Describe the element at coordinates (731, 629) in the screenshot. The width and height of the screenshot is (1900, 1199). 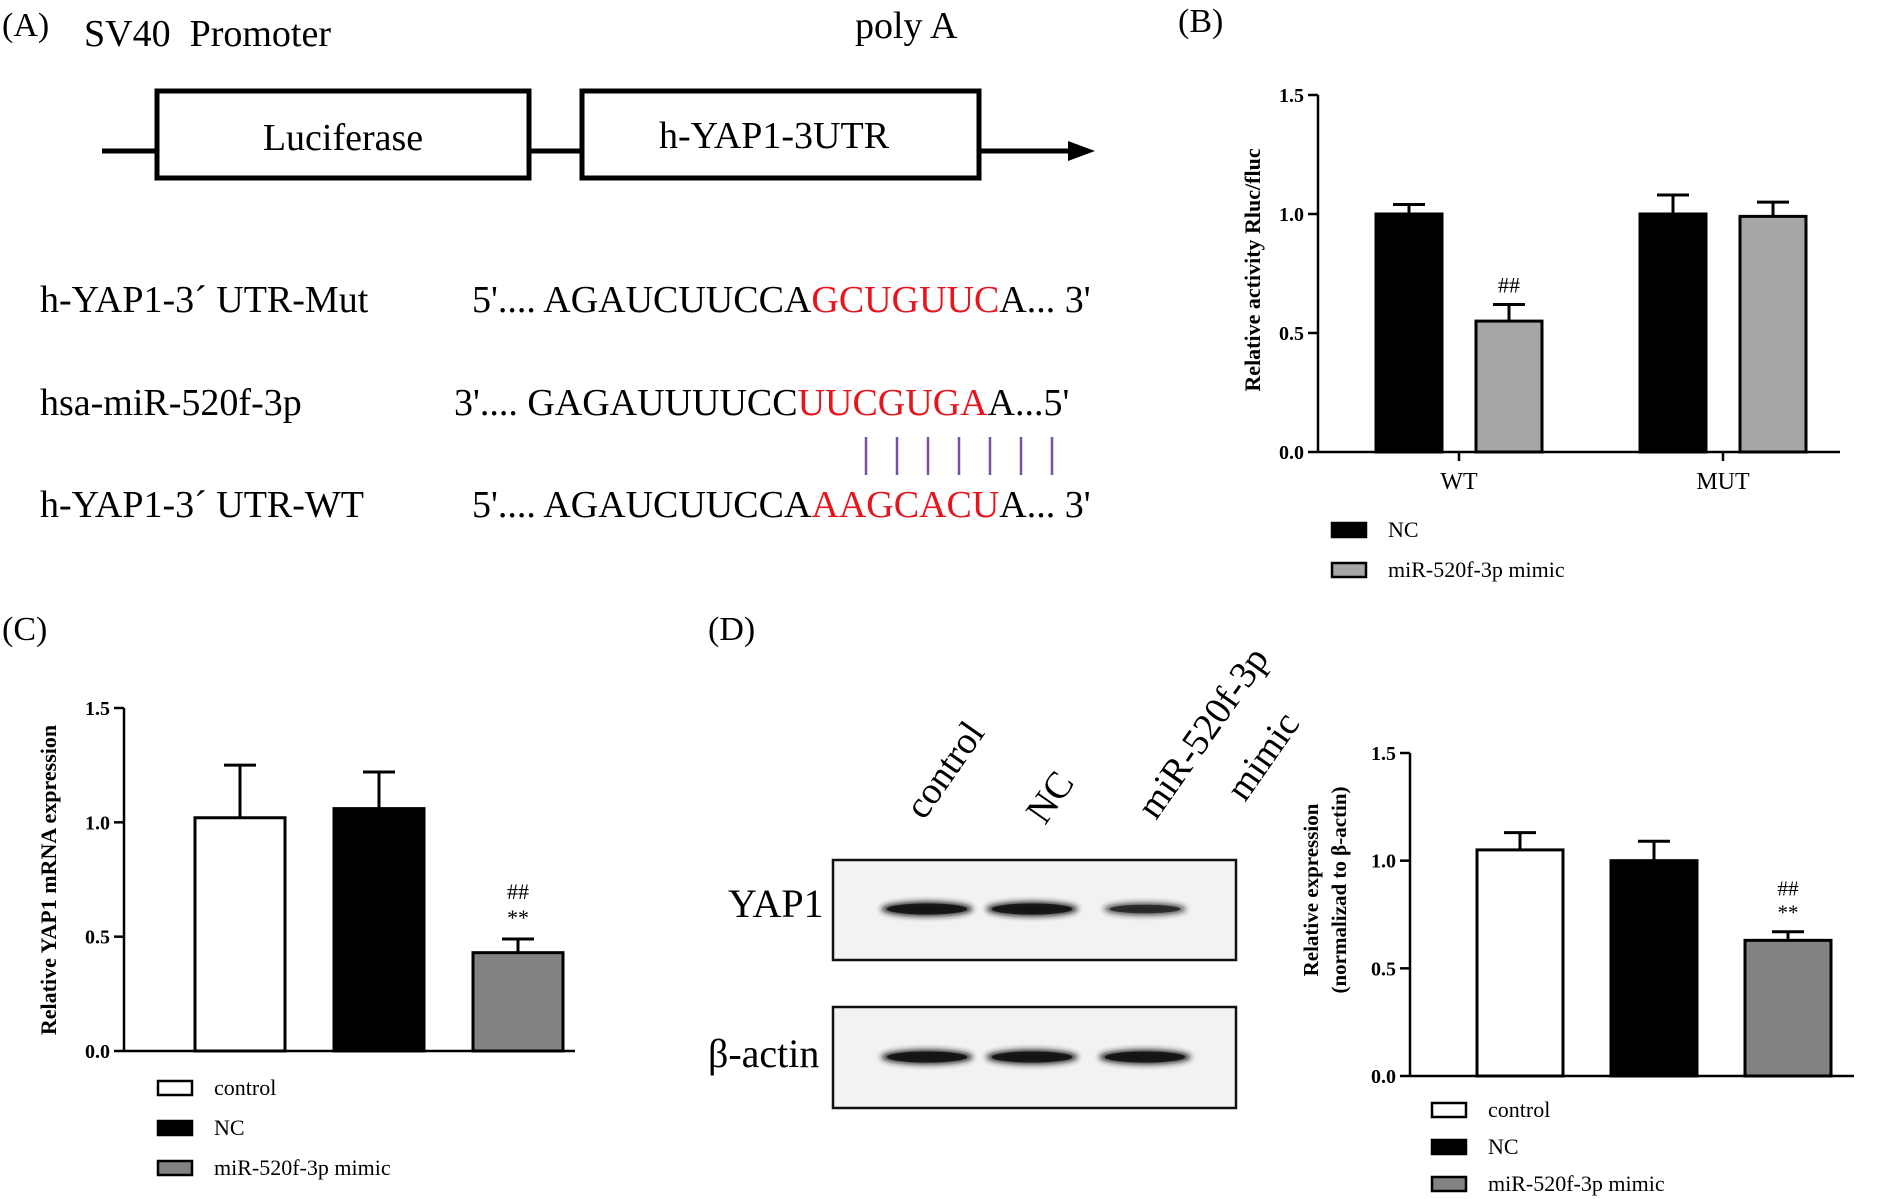
I see `panel-label-d: (D)` at that location.